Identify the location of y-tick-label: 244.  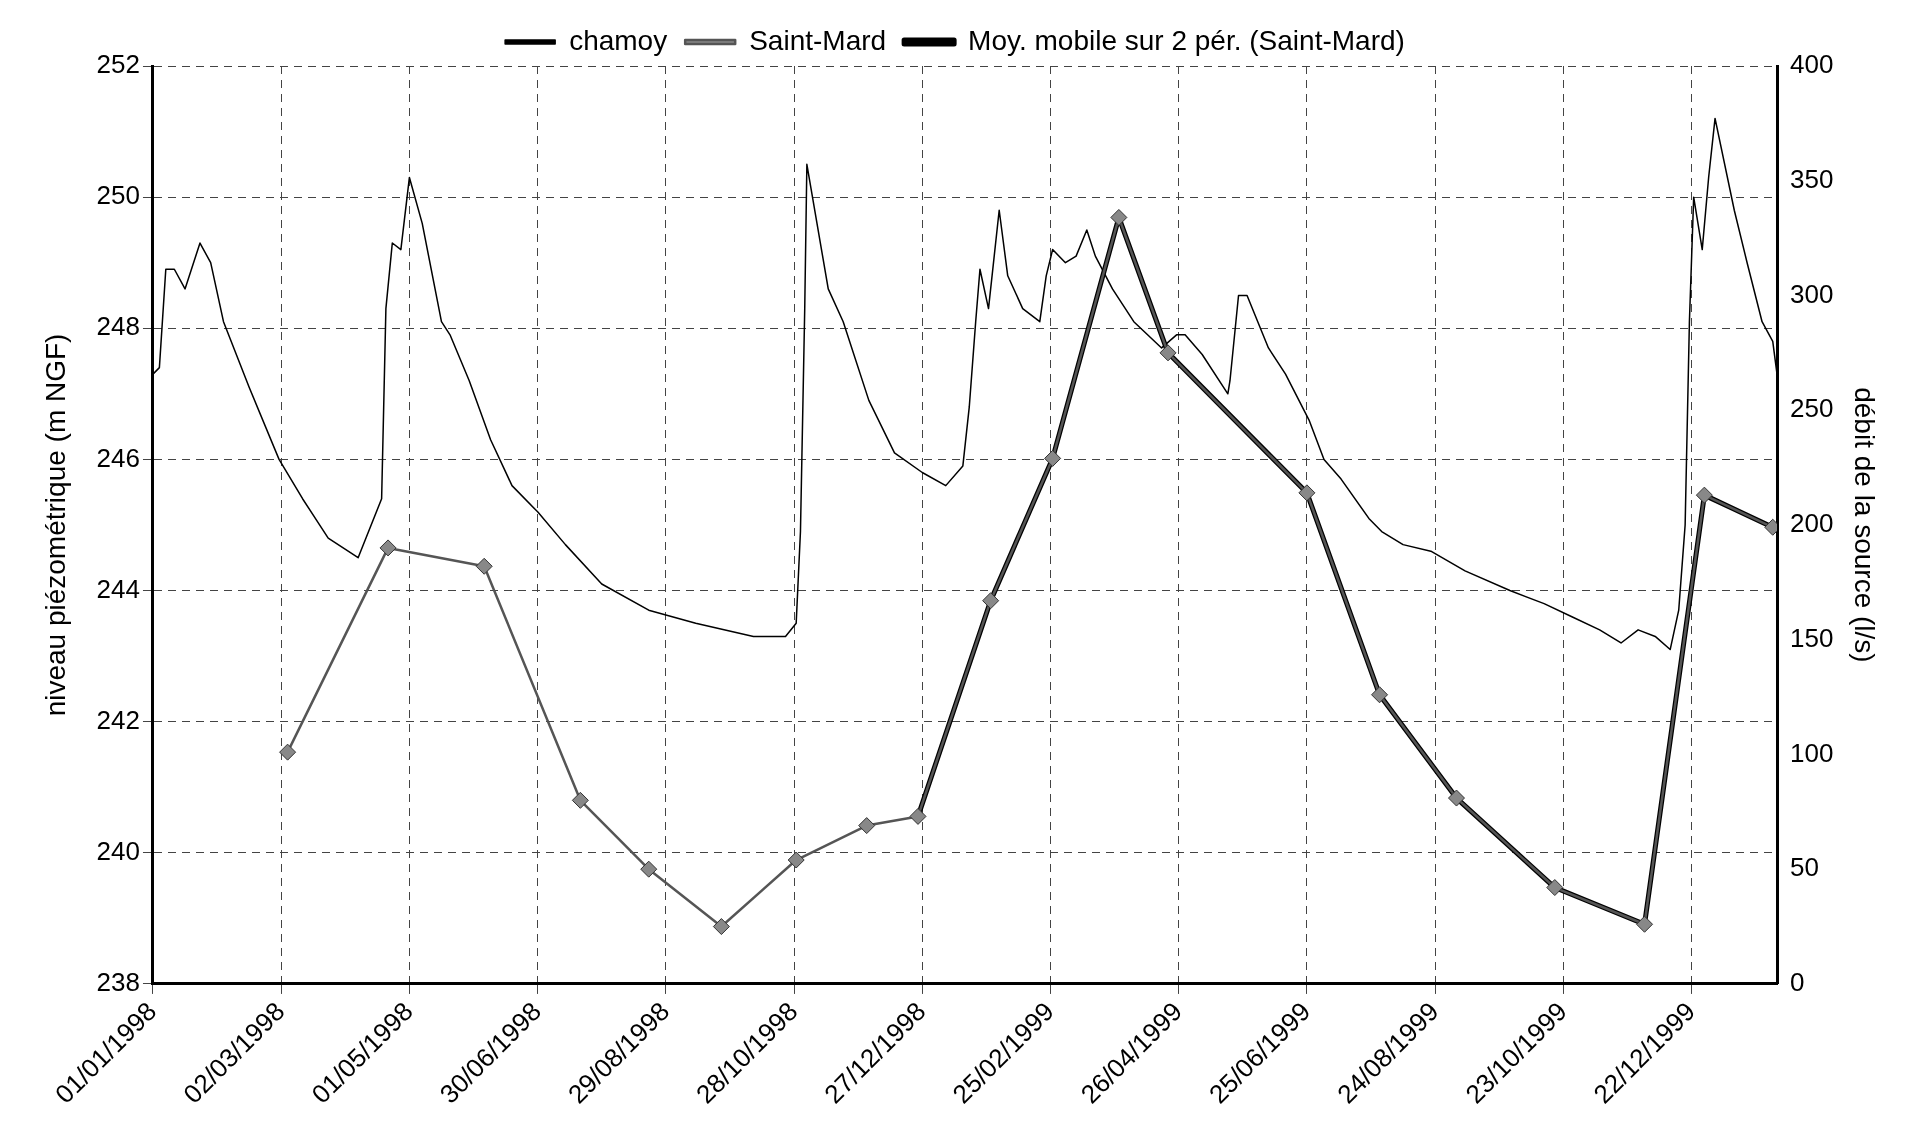
(118, 588).